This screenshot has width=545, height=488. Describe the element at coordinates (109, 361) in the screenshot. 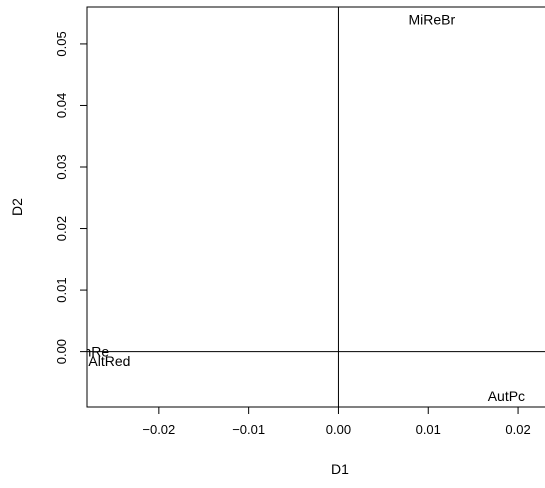

I see `point-label: AltRed` at that location.